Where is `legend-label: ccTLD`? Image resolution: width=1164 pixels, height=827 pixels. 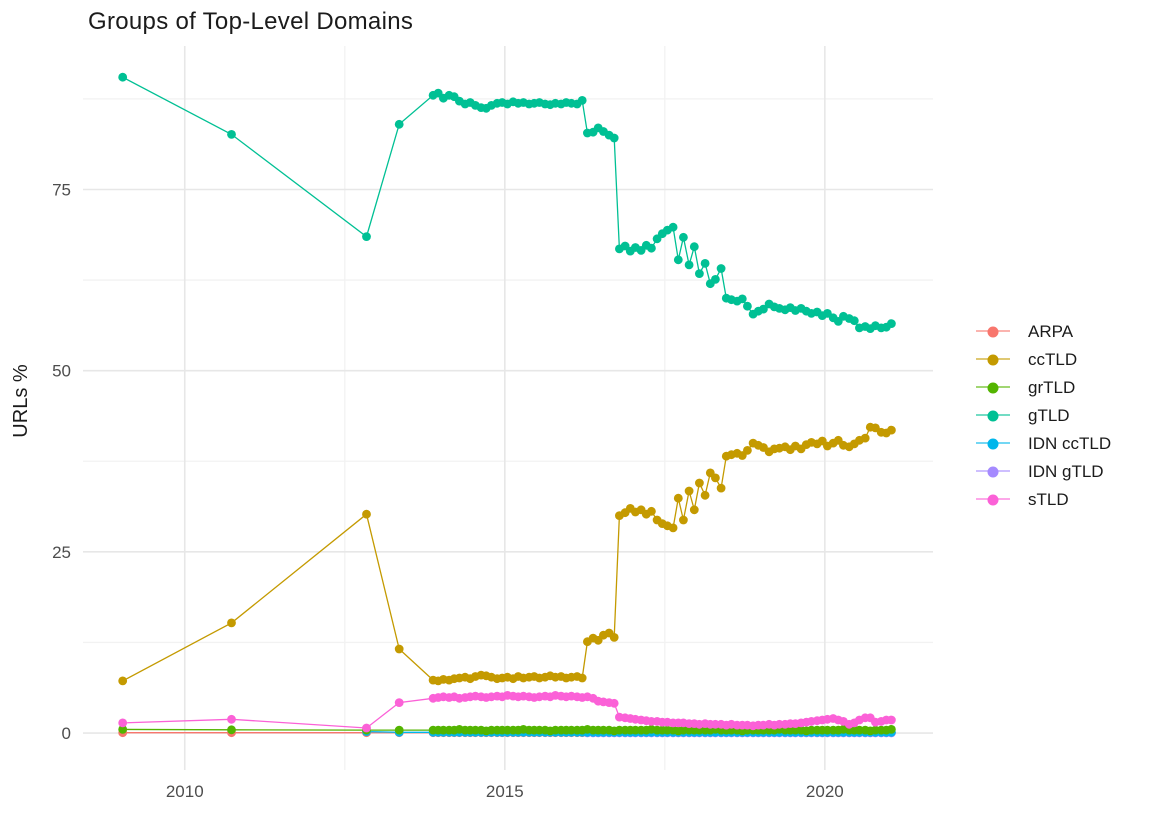 legend-label: ccTLD is located at coordinates (1053, 359).